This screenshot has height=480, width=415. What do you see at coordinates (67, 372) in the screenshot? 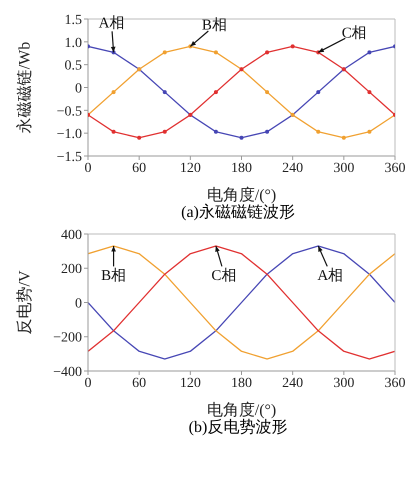
I see `y-tick-label: −400` at bounding box center [67, 372].